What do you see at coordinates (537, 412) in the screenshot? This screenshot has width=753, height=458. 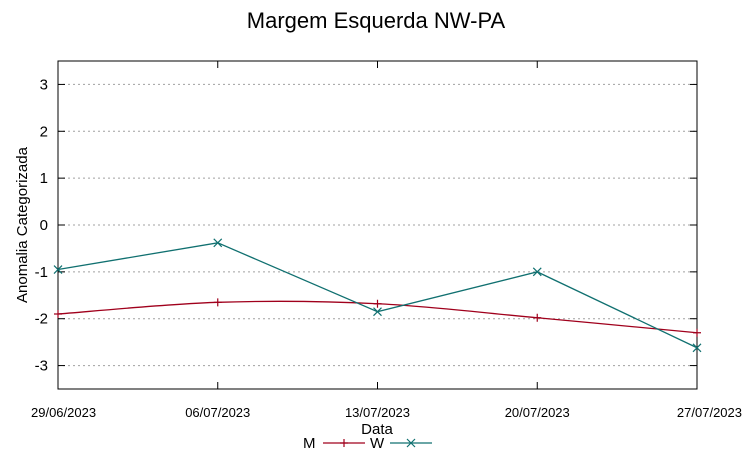 I see `x-tick-label: 20/07/2023` at bounding box center [537, 412].